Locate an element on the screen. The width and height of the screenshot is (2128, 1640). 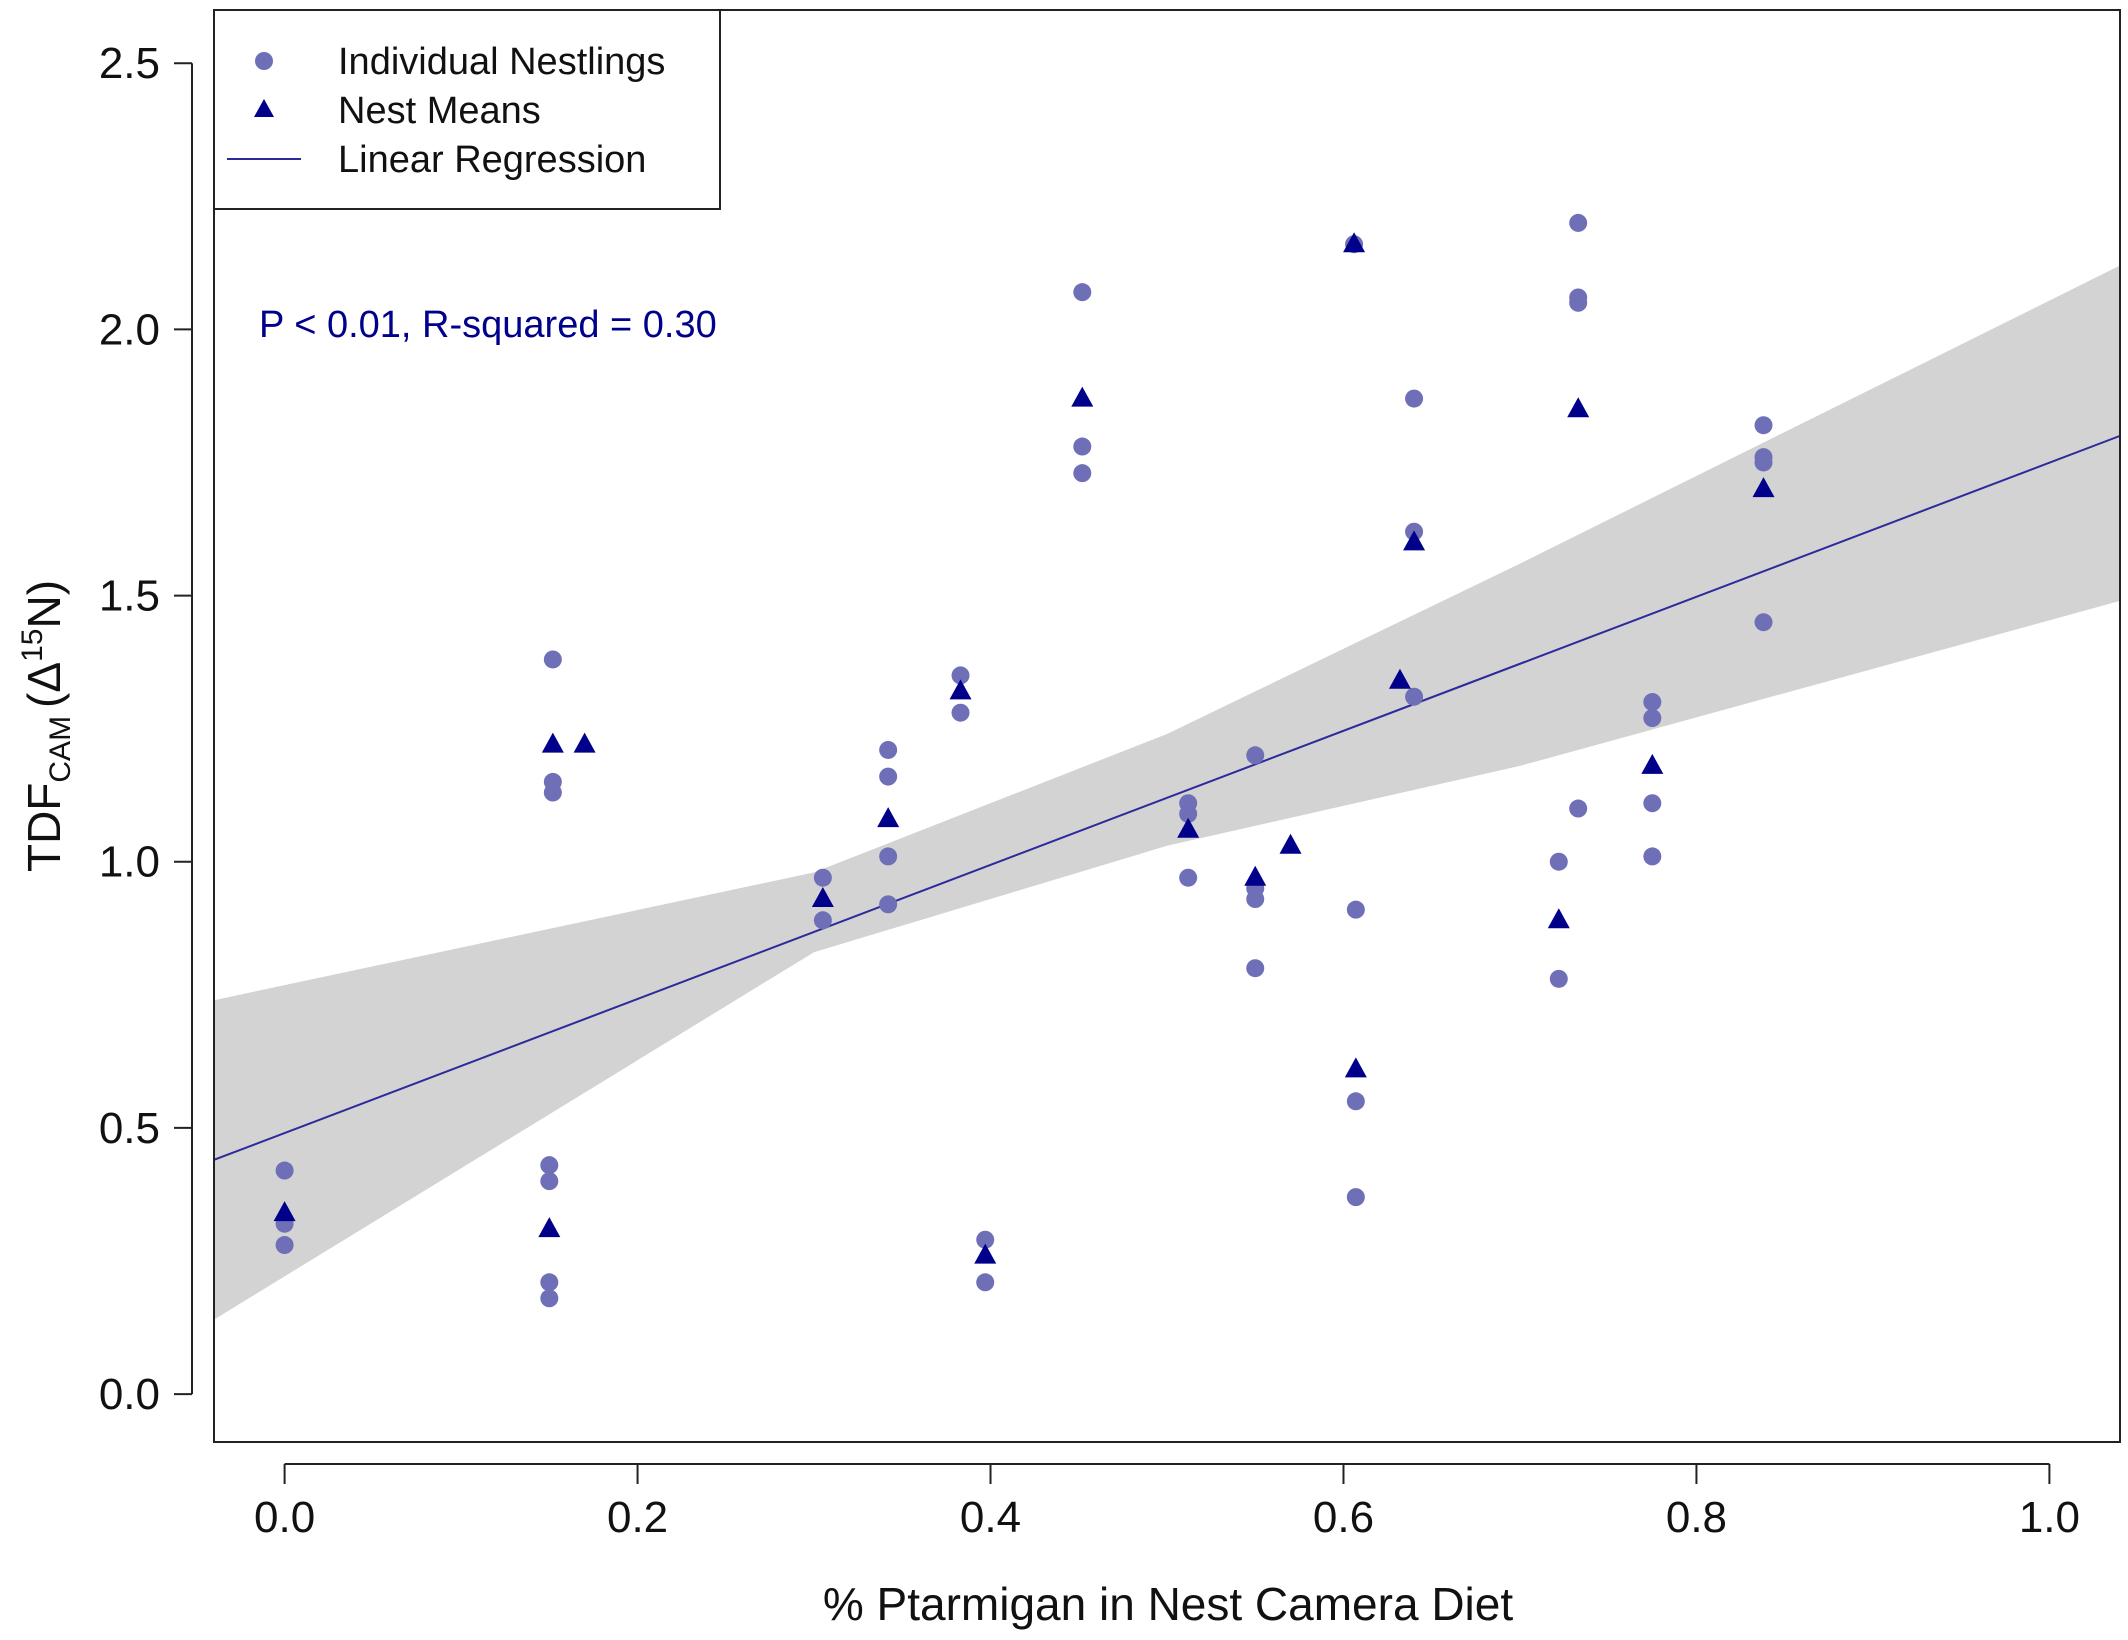
y-label-delta: (Δ is located at coordinates (44, 685).